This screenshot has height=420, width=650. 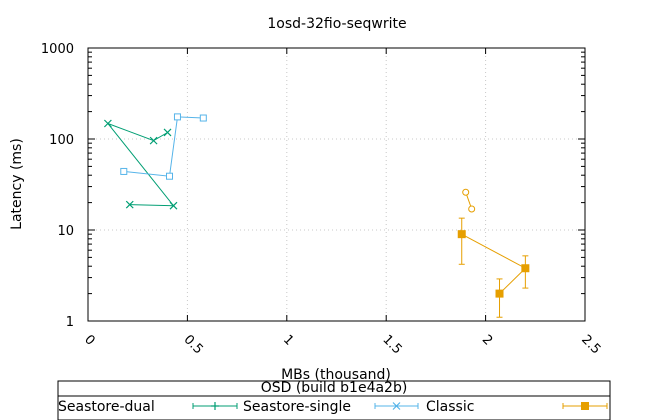 I want to click on legend-label: Seastore-single, so click(x=297, y=407).